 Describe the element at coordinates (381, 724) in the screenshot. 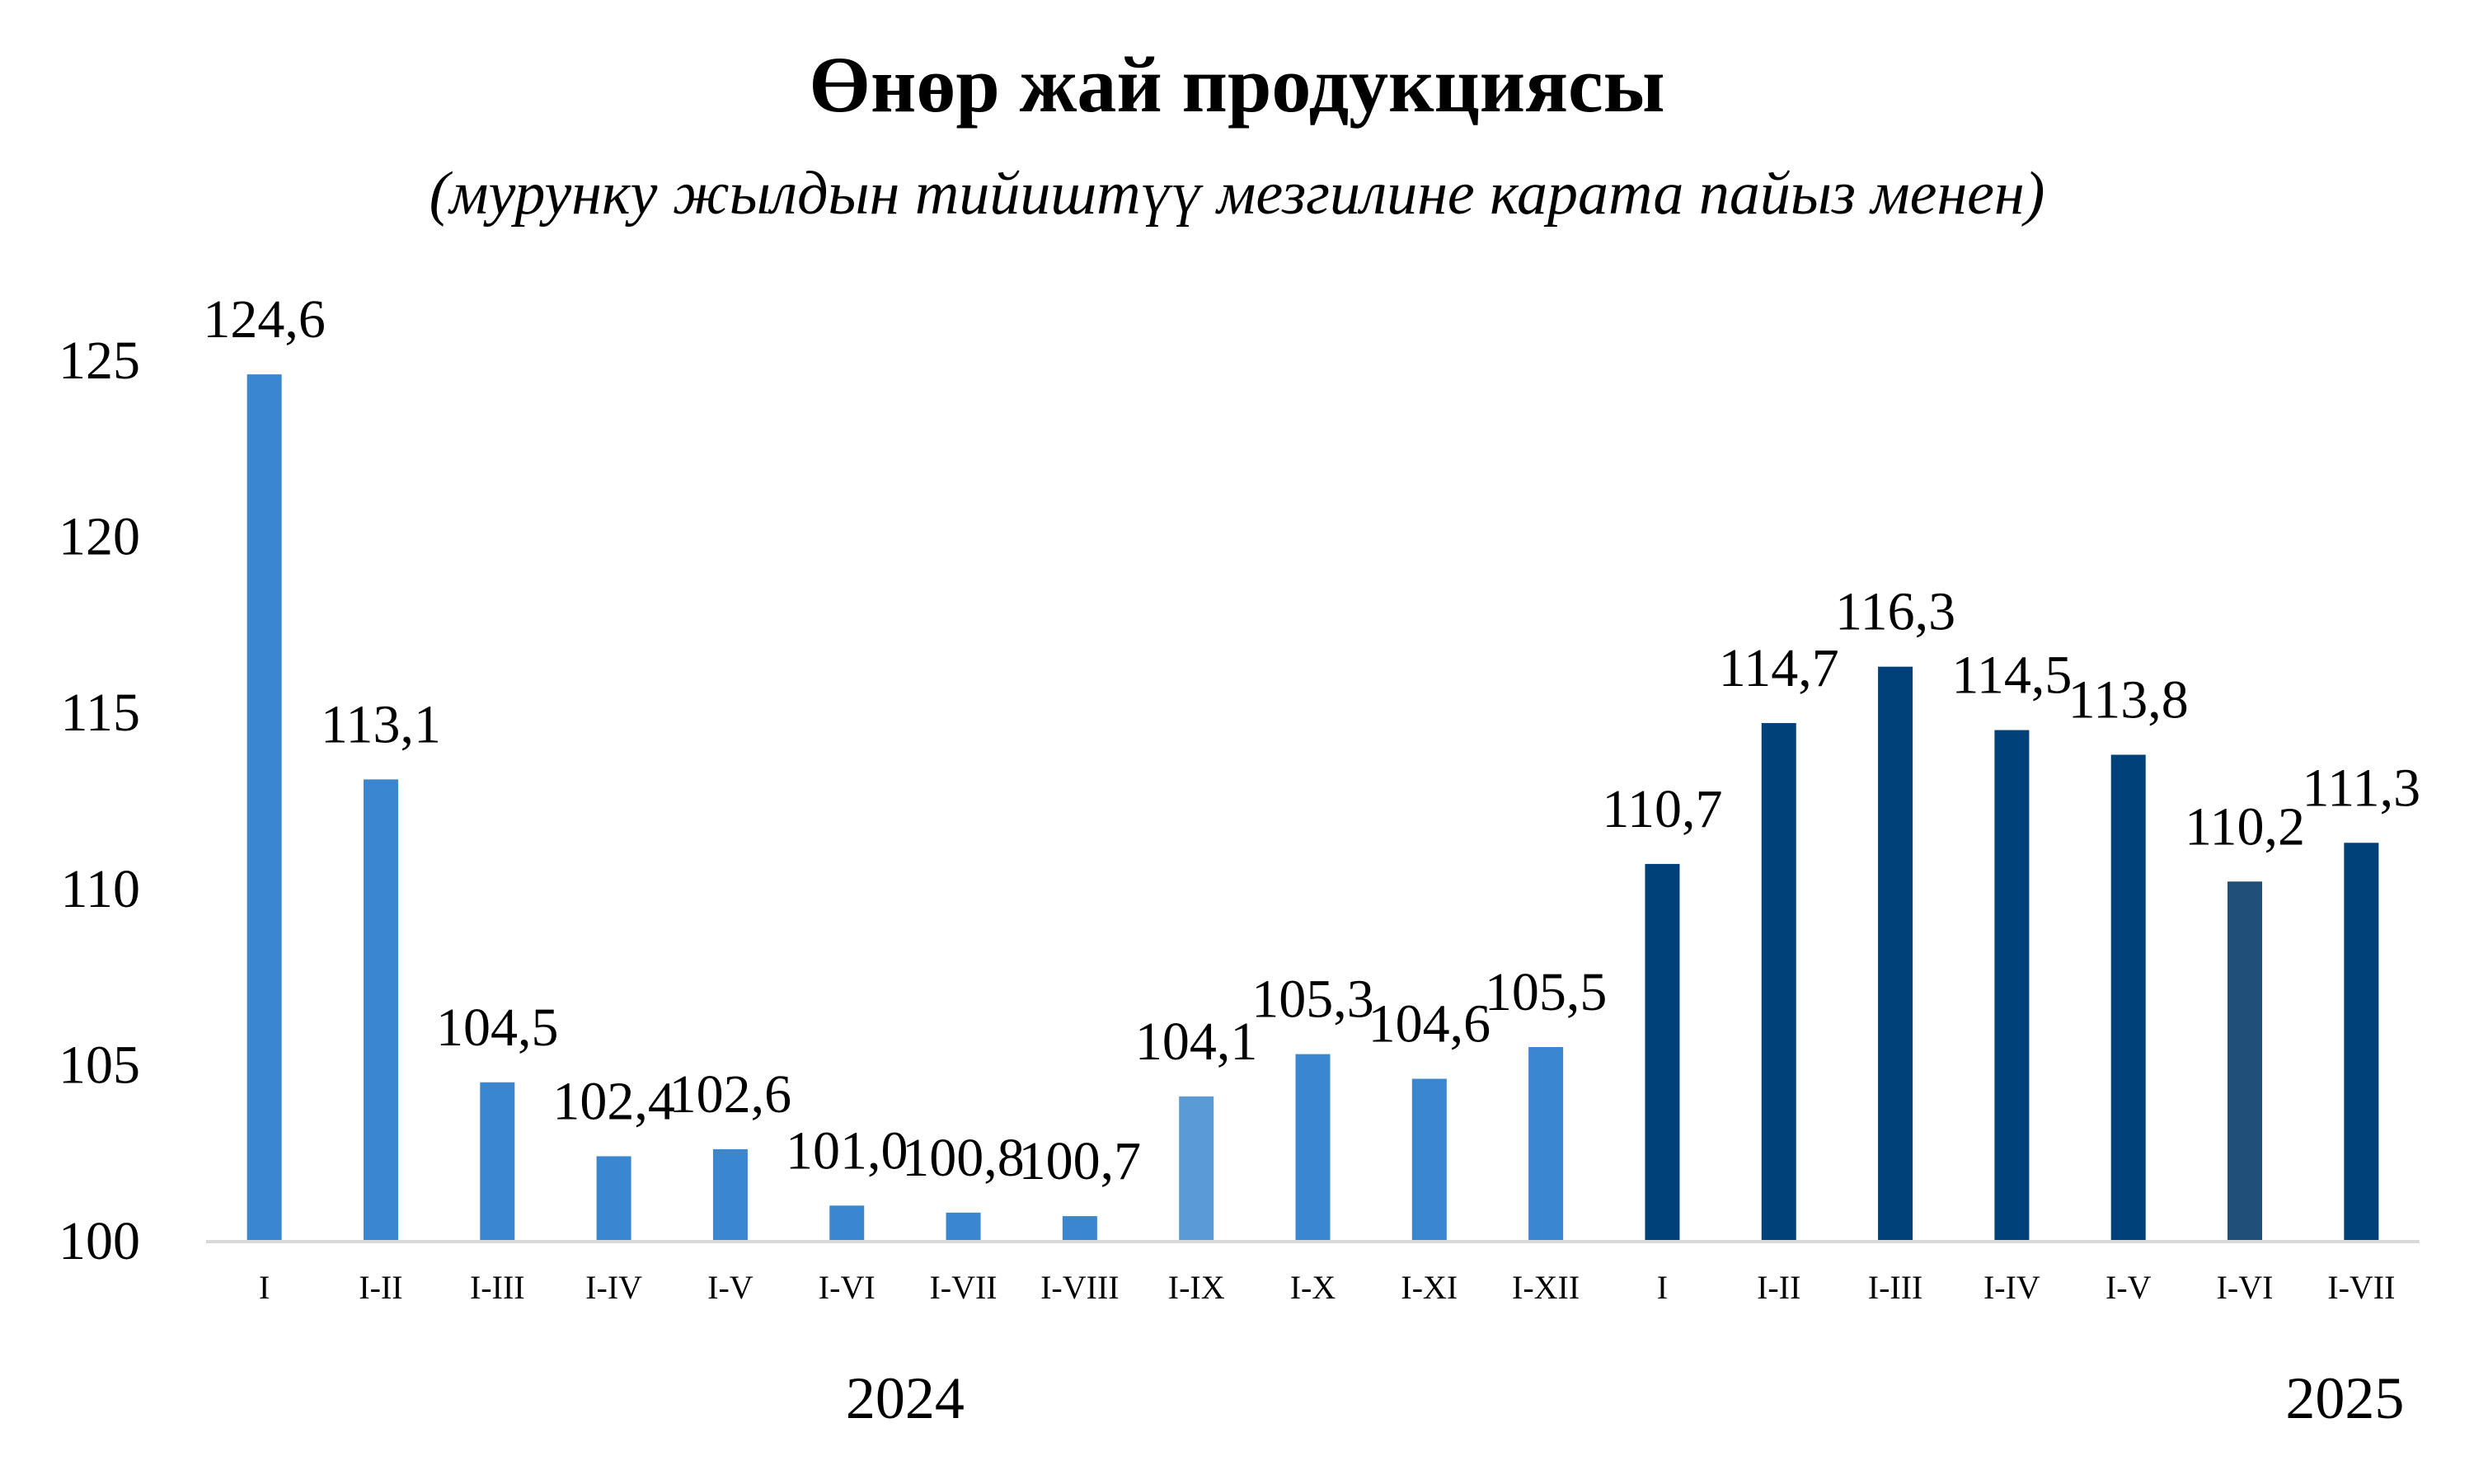

I see `data-label: 113,1` at that location.